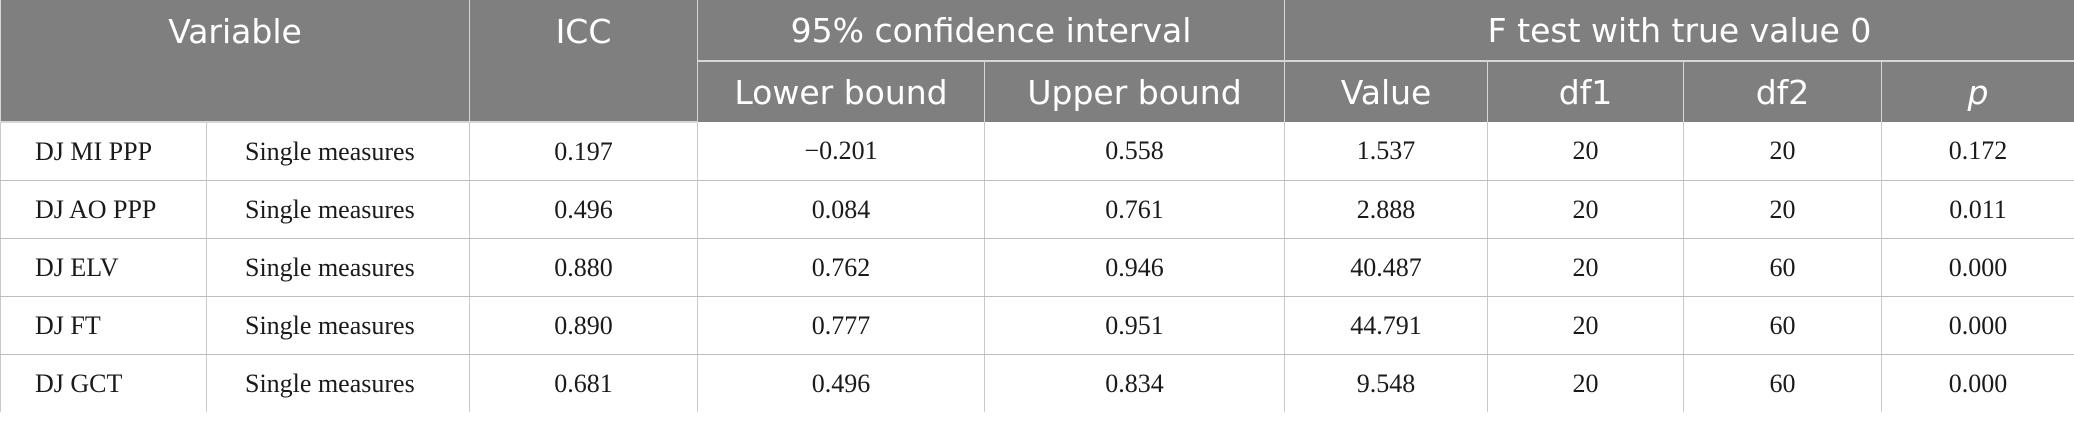 This screenshot has height=424, width=2074. What do you see at coordinates (841, 267) in the screenshot?
I see `cell-lower-bound: 0.762` at bounding box center [841, 267].